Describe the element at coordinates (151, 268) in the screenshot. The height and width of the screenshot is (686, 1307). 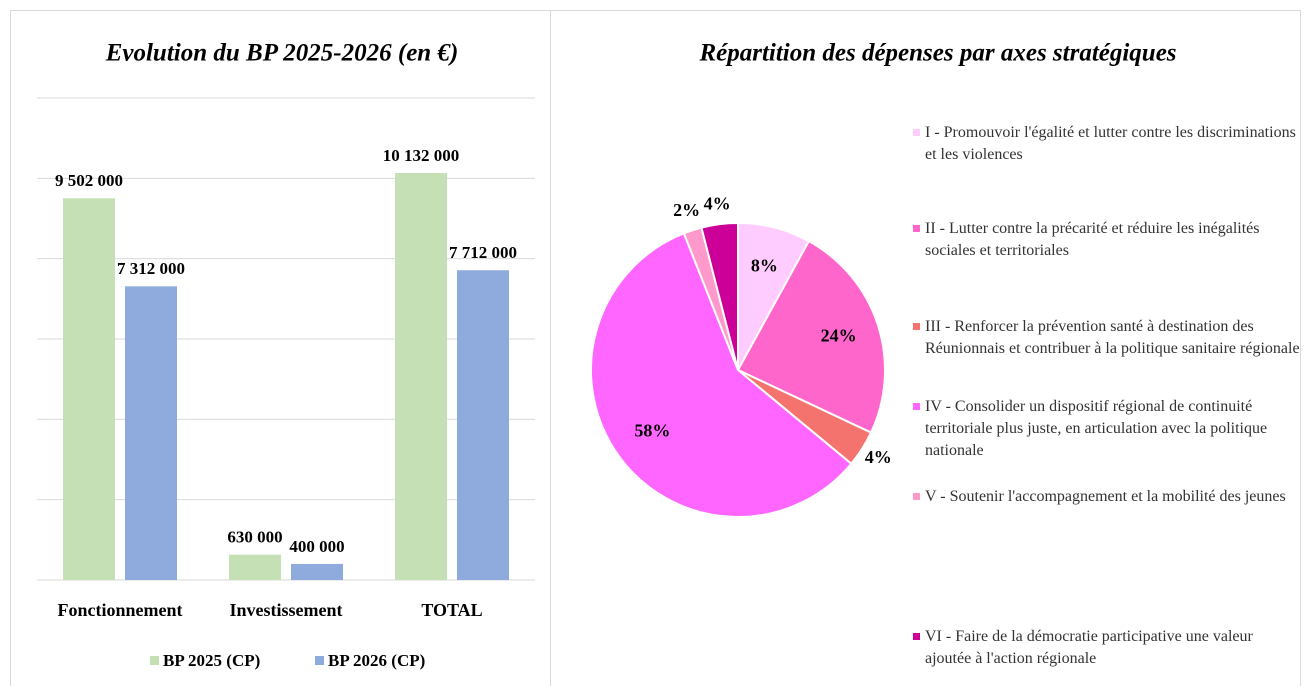
I see `data-label: 7 312 000` at that location.